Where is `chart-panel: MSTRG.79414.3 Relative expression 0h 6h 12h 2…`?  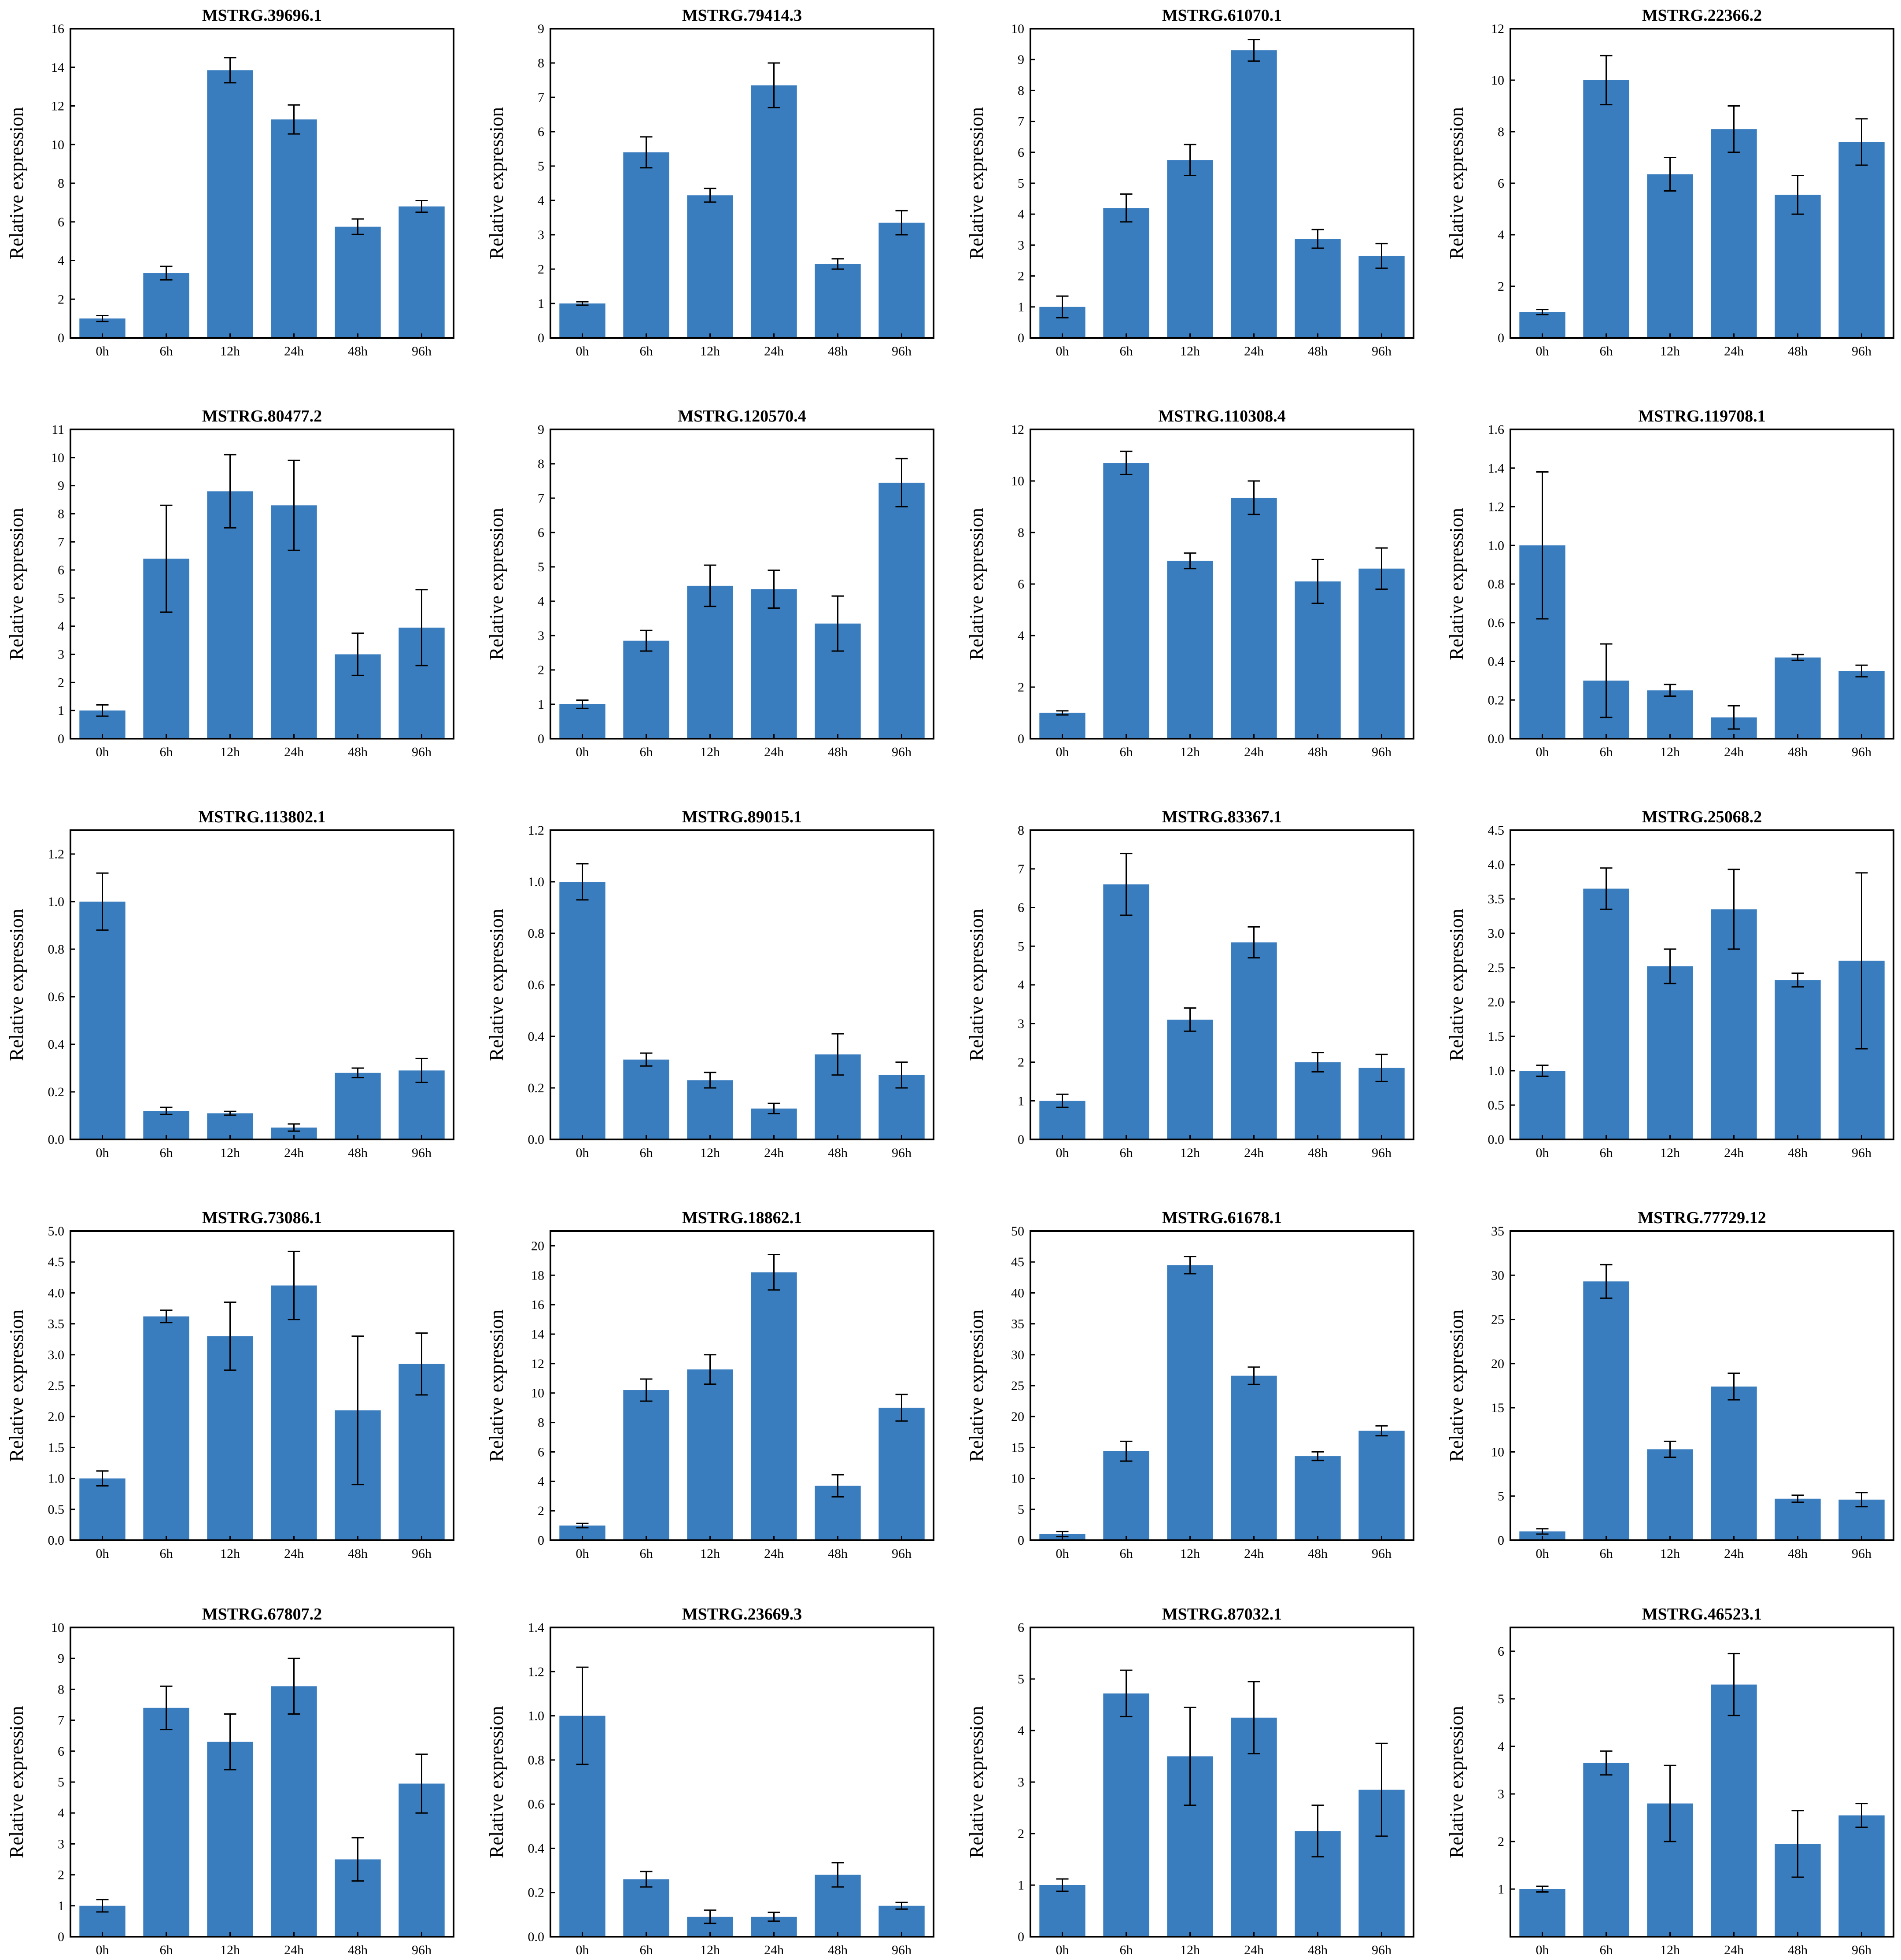 chart-panel: MSTRG.79414.3 Relative expression 0h 6h 12h 2… is located at coordinates (710, 182).